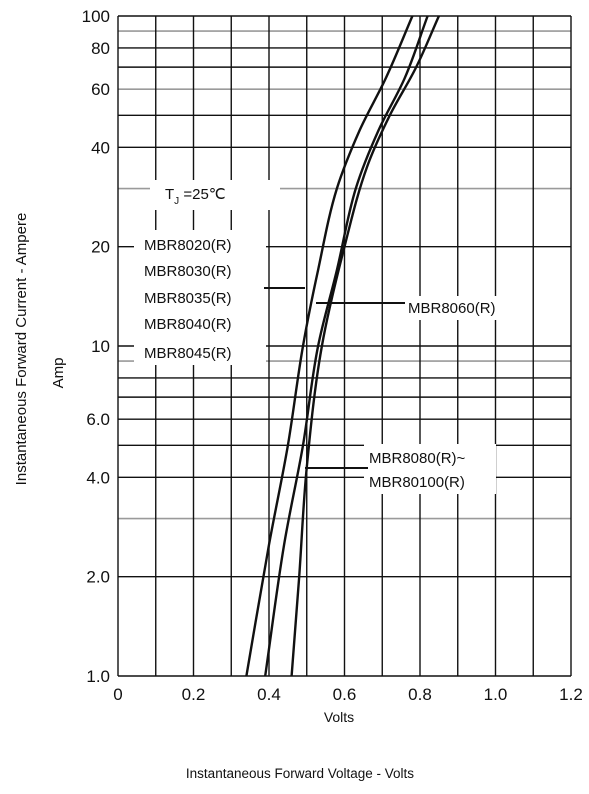  What do you see at coordinates (100, 48) in the screenshot?
I see `y-tick-label: 80` at bounding box center [100, 48].